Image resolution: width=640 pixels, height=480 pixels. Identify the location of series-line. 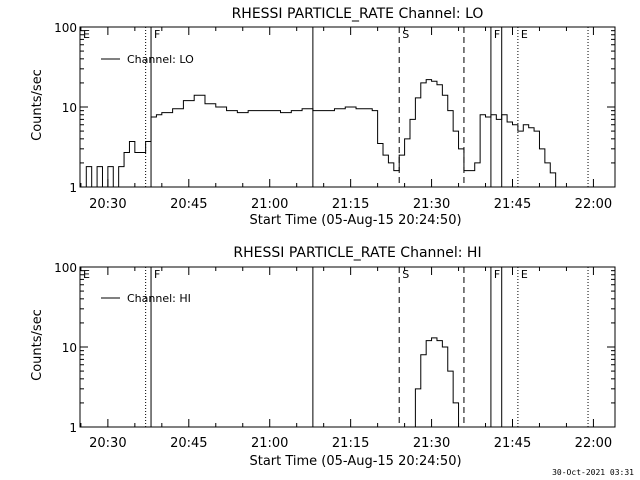
(434, 382).